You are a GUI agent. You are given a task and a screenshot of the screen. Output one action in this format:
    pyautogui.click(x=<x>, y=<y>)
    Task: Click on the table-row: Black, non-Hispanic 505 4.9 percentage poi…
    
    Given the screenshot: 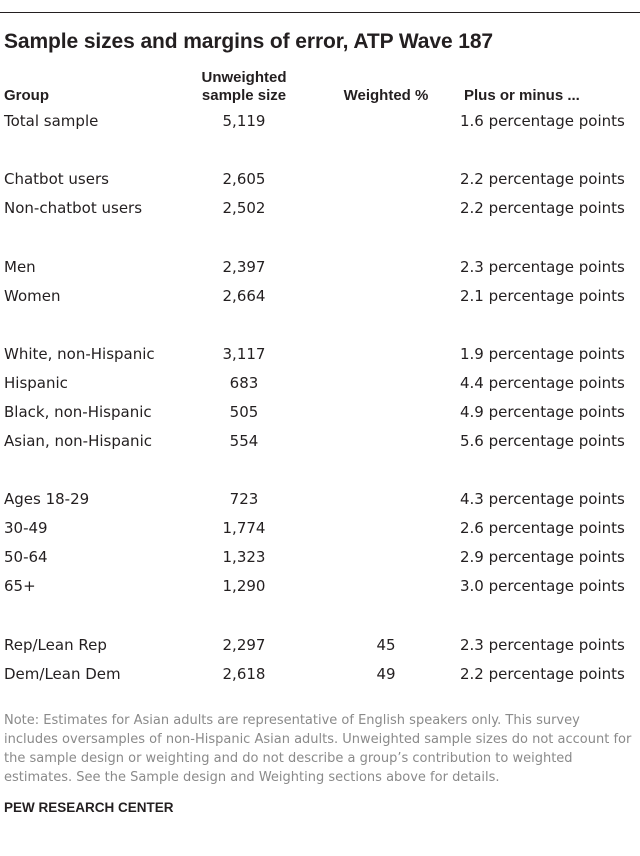 What is the action you would take?
    pyautogui.click(x=320, y=414)
    